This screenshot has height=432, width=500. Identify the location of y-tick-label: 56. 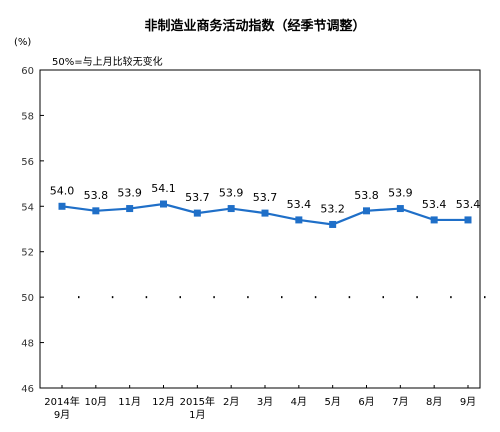
(27, 162).